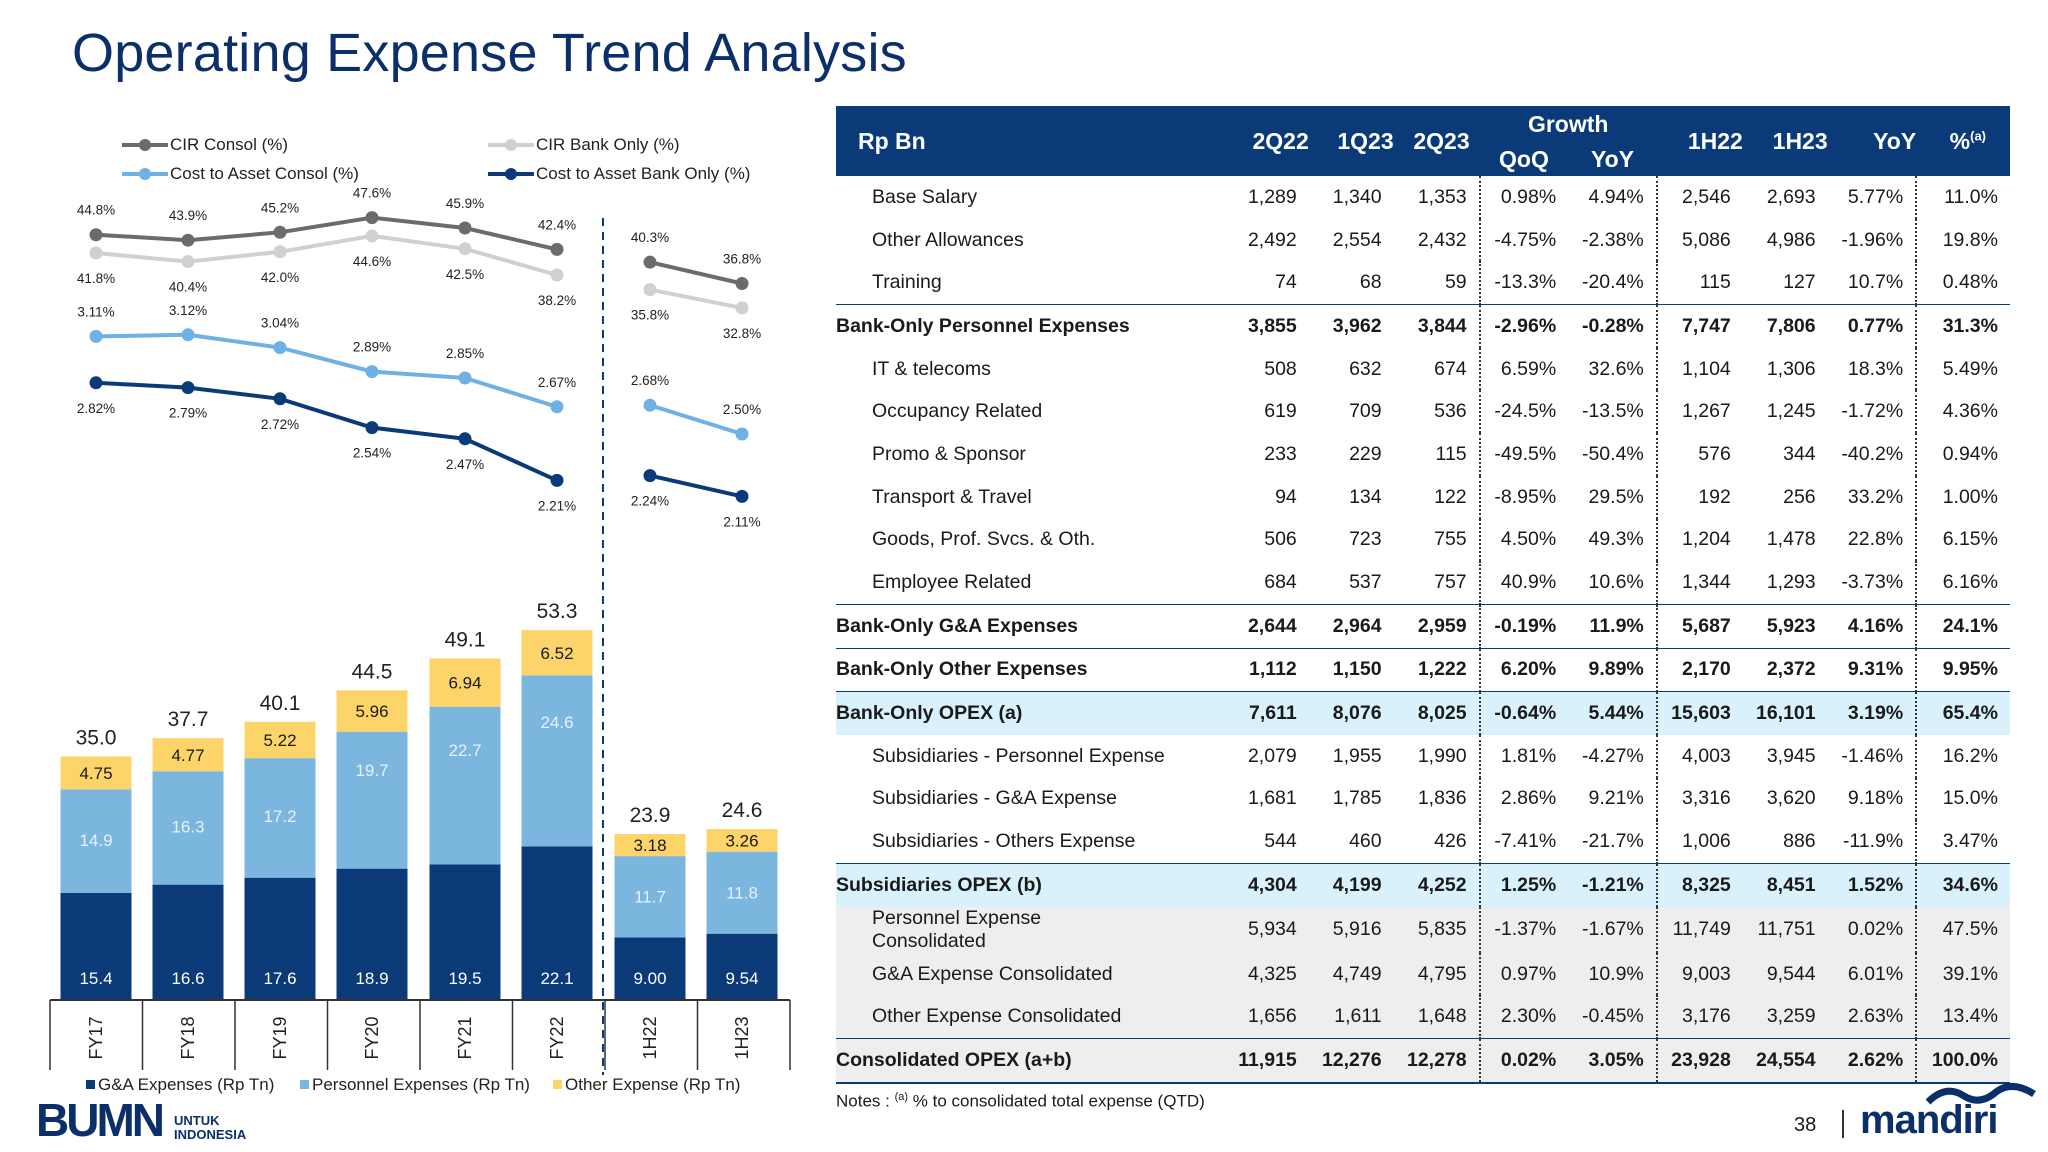 The image size is (2048, 1152). I want to click on bar-data-label: 14.9, so click(95, 840).